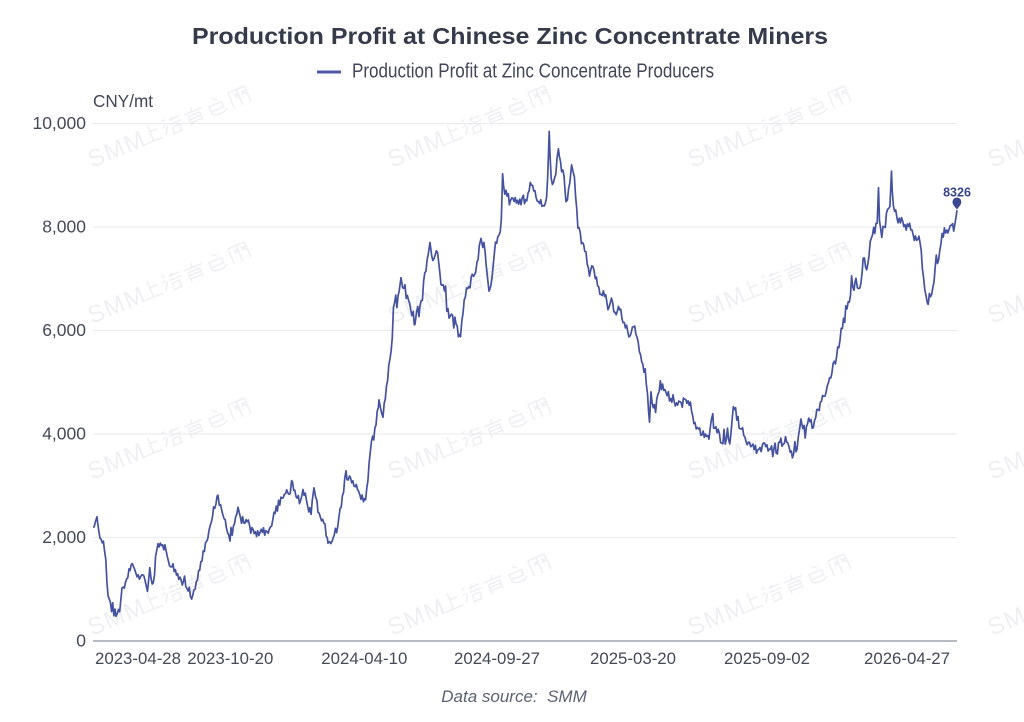 The image size is (1024, 722). Describe the element at coordinates (230, 658) in the screenshot. I see `svg-text: 2023-10-20` at that location.